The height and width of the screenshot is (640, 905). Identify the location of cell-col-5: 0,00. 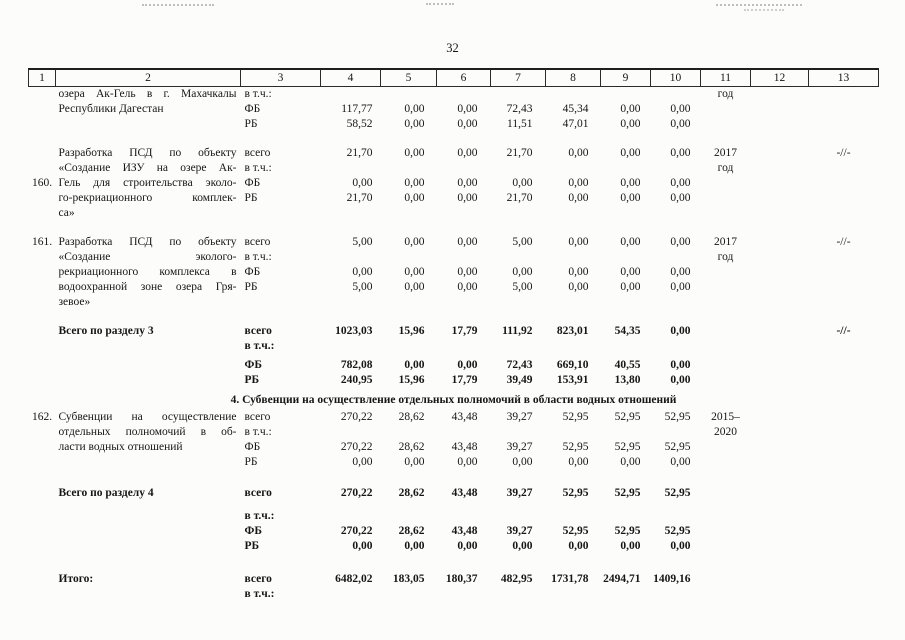
(414, 287).